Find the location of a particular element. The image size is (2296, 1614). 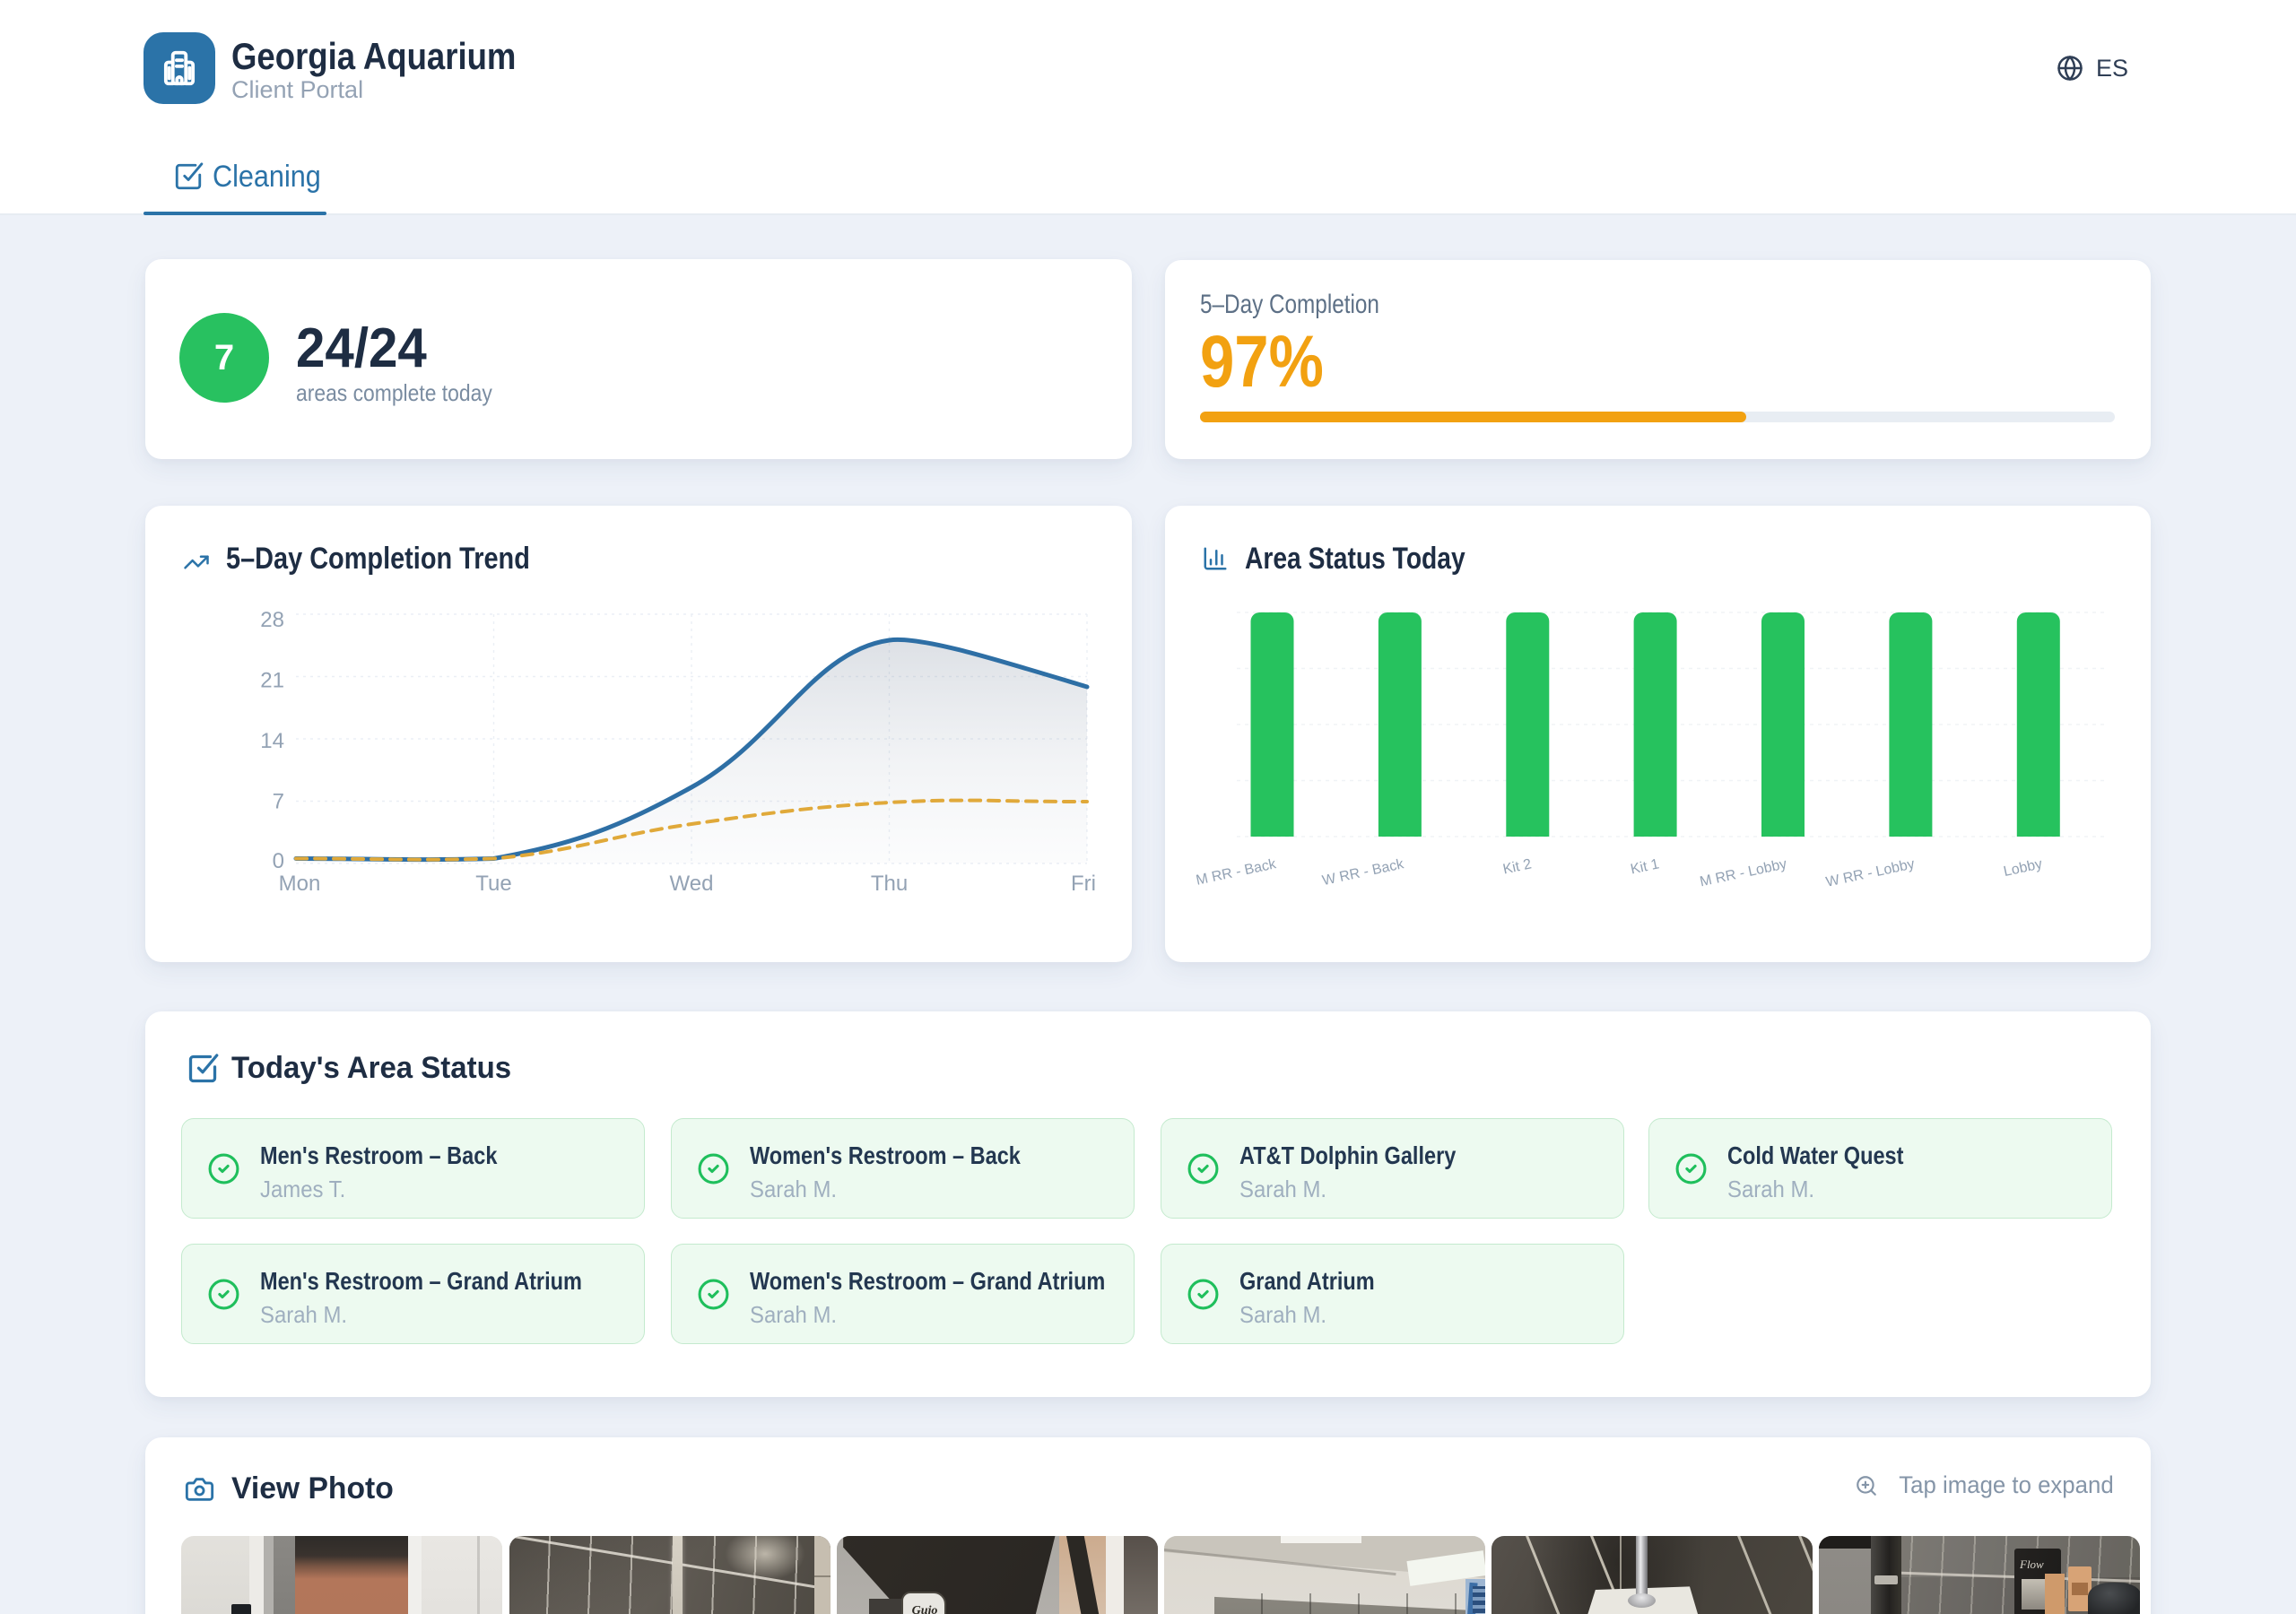

svg-text: Lobby is located at coordinates (2022, 868).